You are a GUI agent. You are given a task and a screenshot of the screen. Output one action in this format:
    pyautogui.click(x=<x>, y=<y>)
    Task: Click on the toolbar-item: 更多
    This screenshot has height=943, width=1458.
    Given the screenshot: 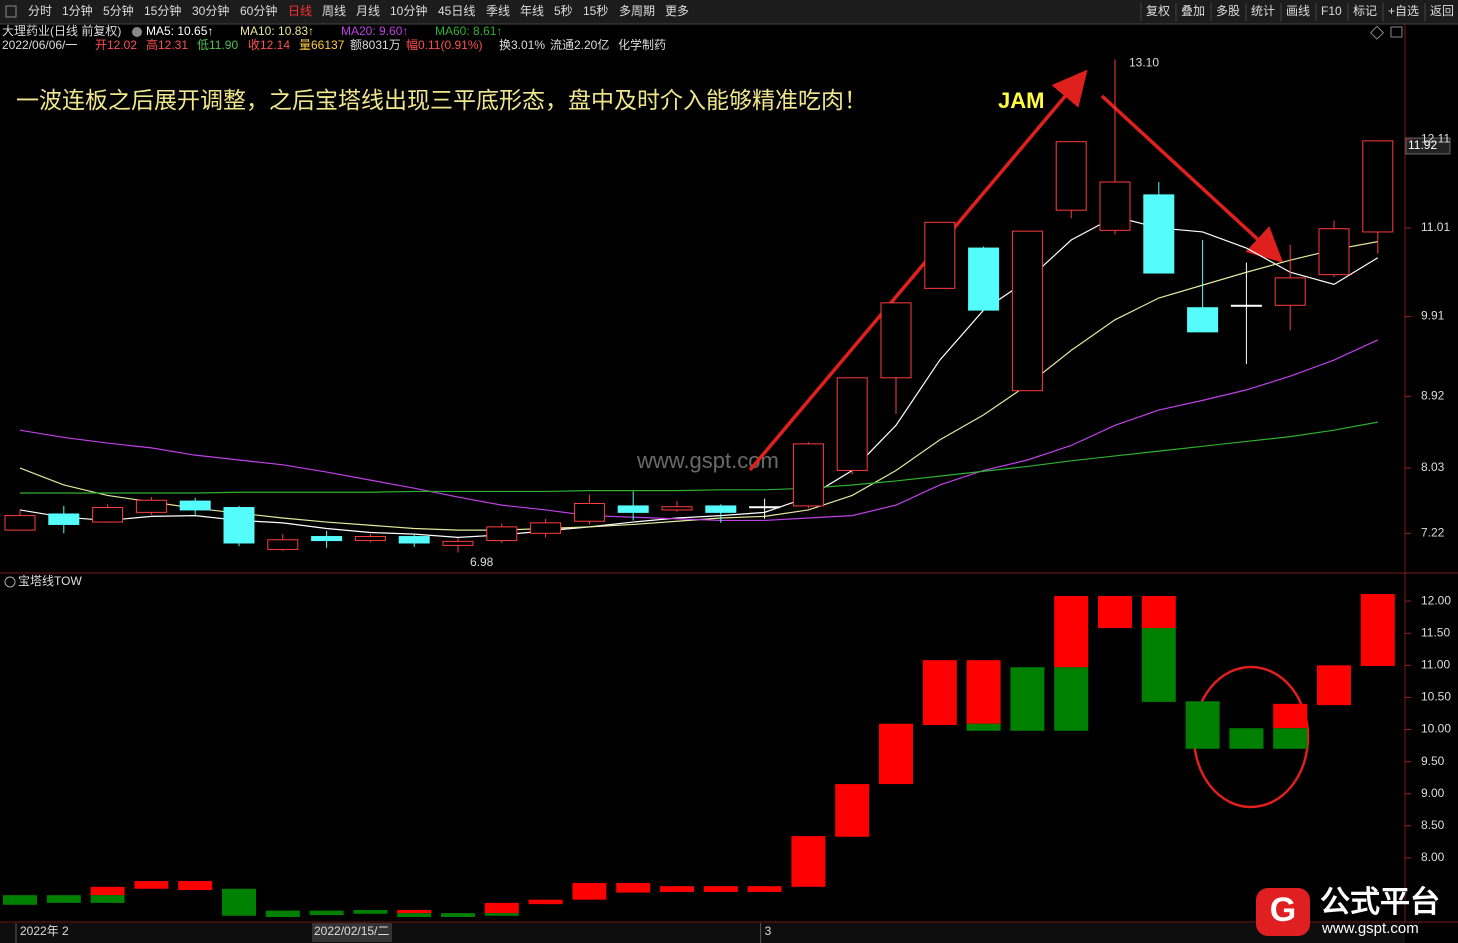 What is the action you would take?
    pyautogui.click(x=677, y=11)
    